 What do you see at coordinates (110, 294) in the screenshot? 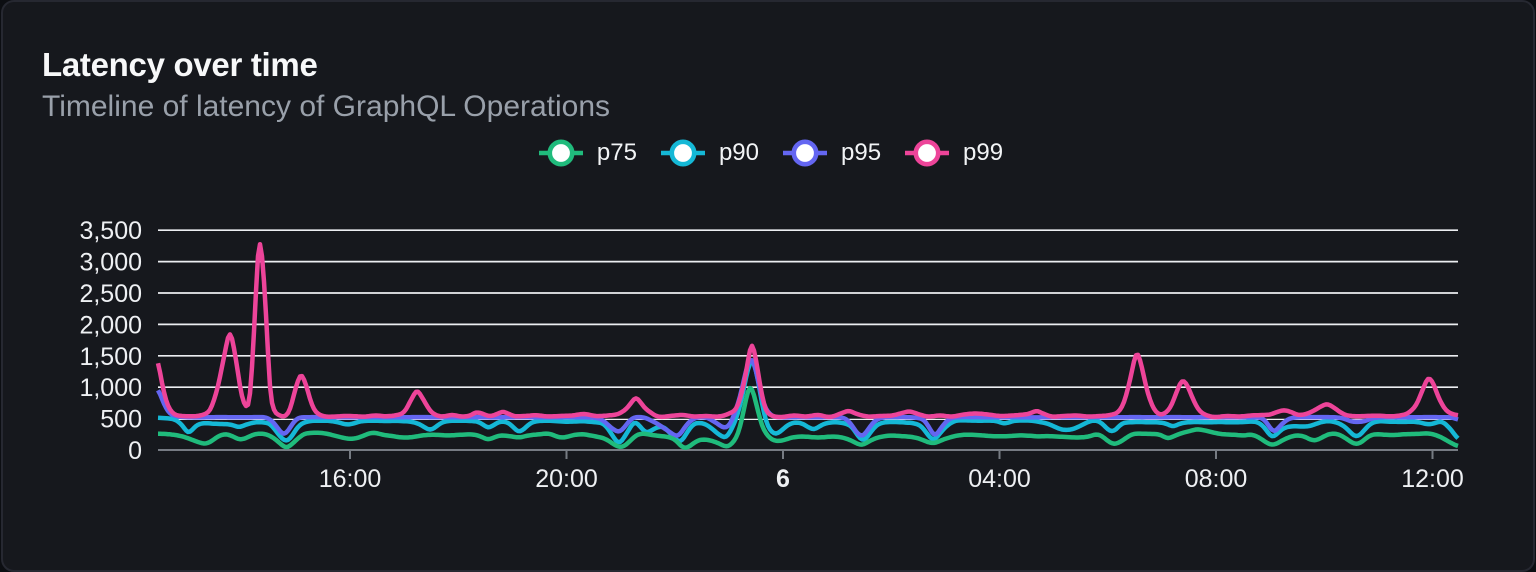
I see `svg-text: 2,500` at bounding box center [110, 294].